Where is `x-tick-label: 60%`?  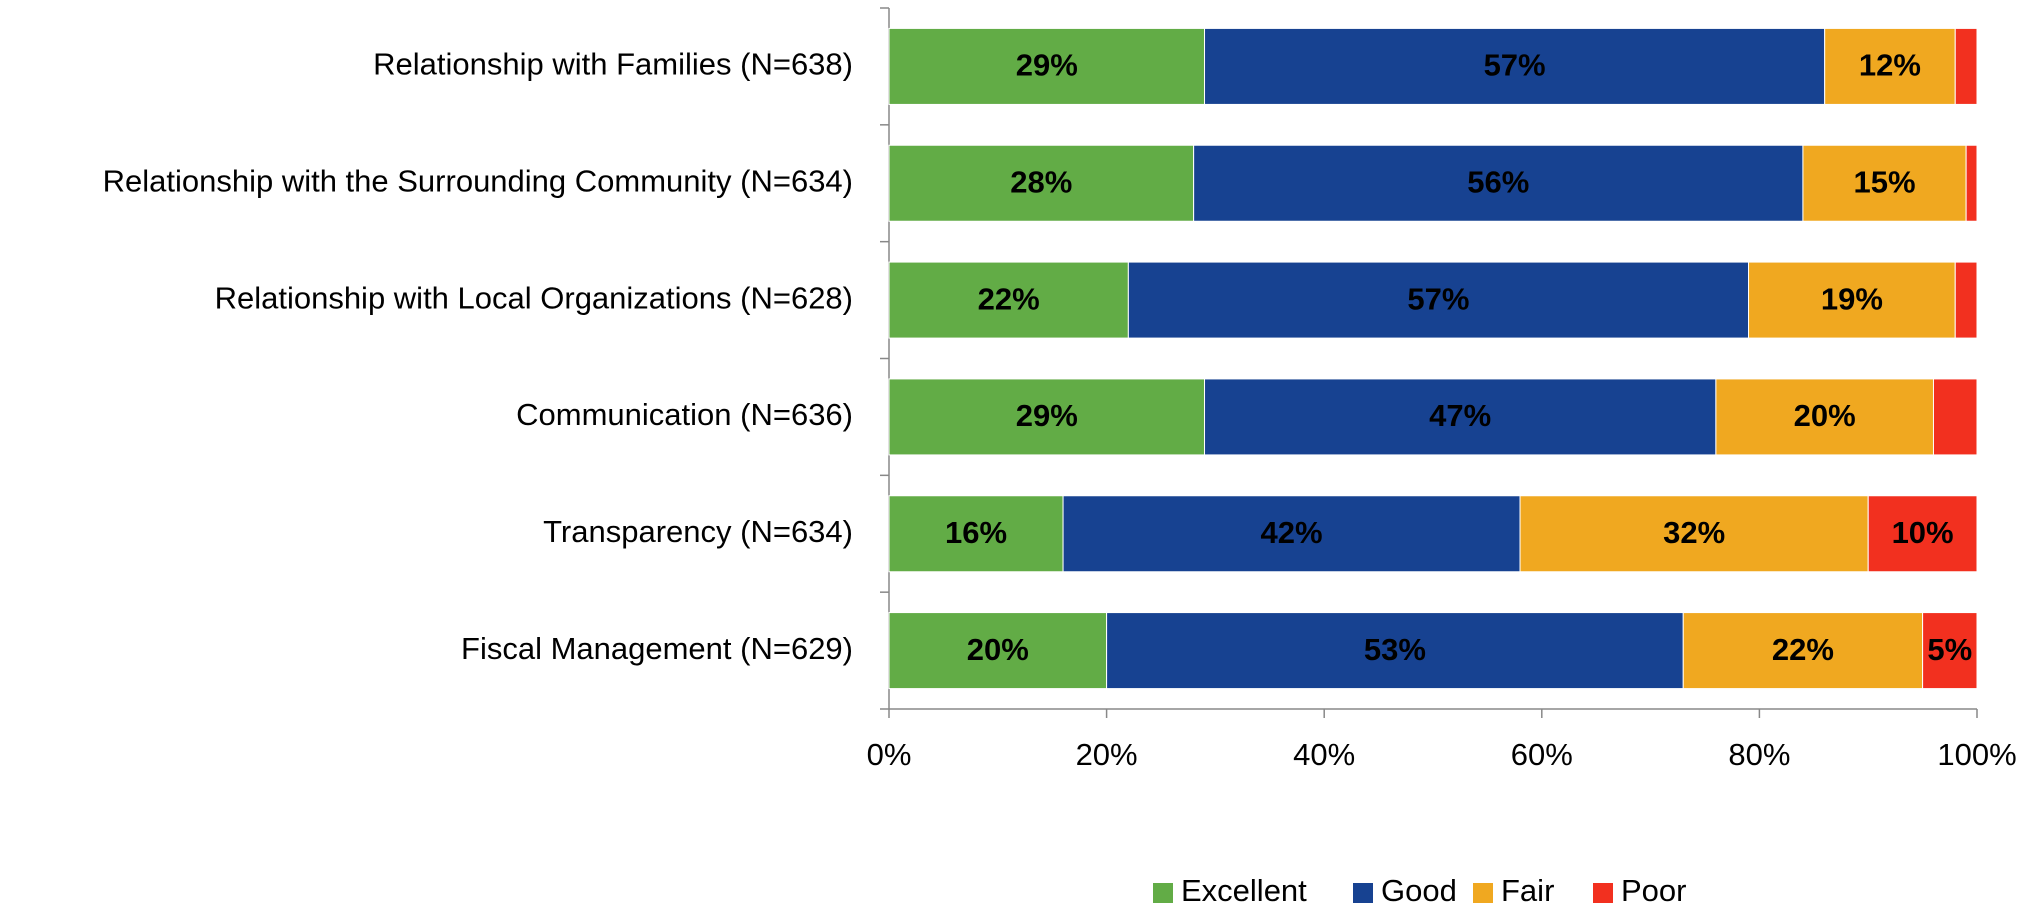 x-tick-label: 60% is located at coordinates (1542, 754).